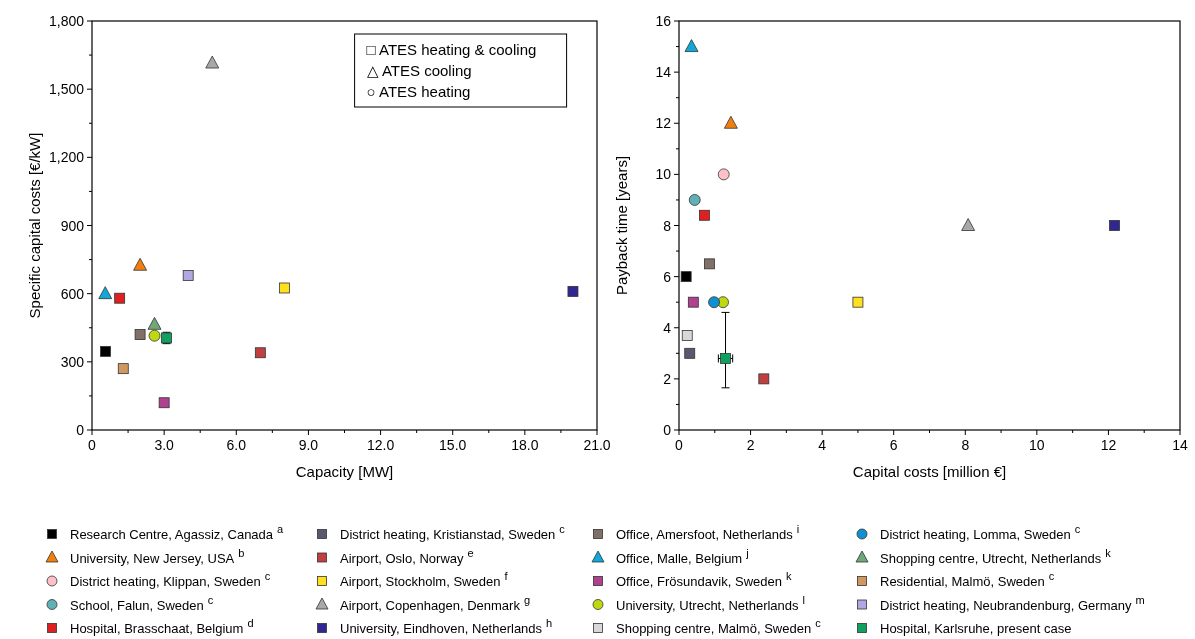  Describe the element at coordinates (451, 49) in the screenshot. I see `annotation: □ ATES heating & cooling` at that location.